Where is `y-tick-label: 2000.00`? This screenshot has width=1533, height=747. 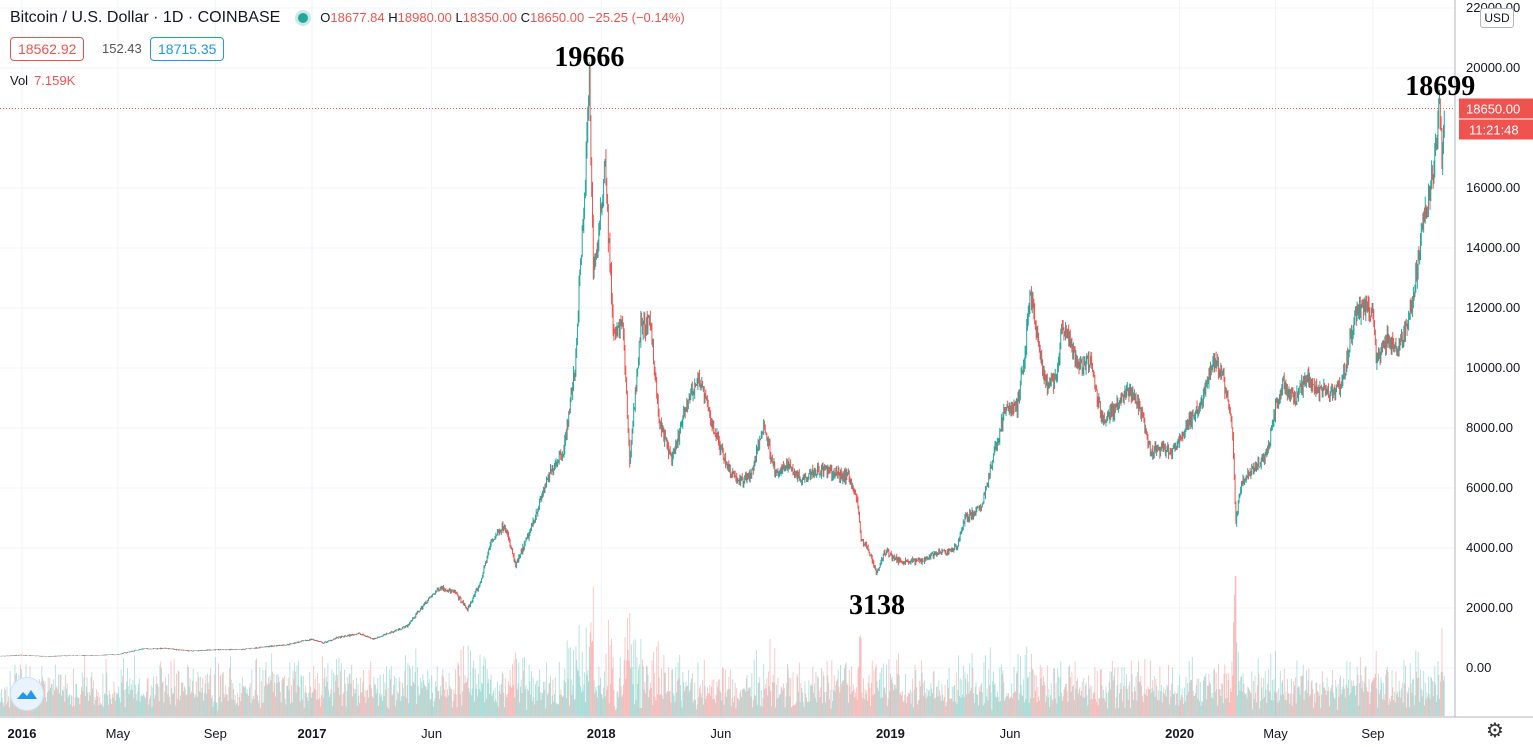 y-tick-label: 2000.00 is located at coordinates (1489, 607).